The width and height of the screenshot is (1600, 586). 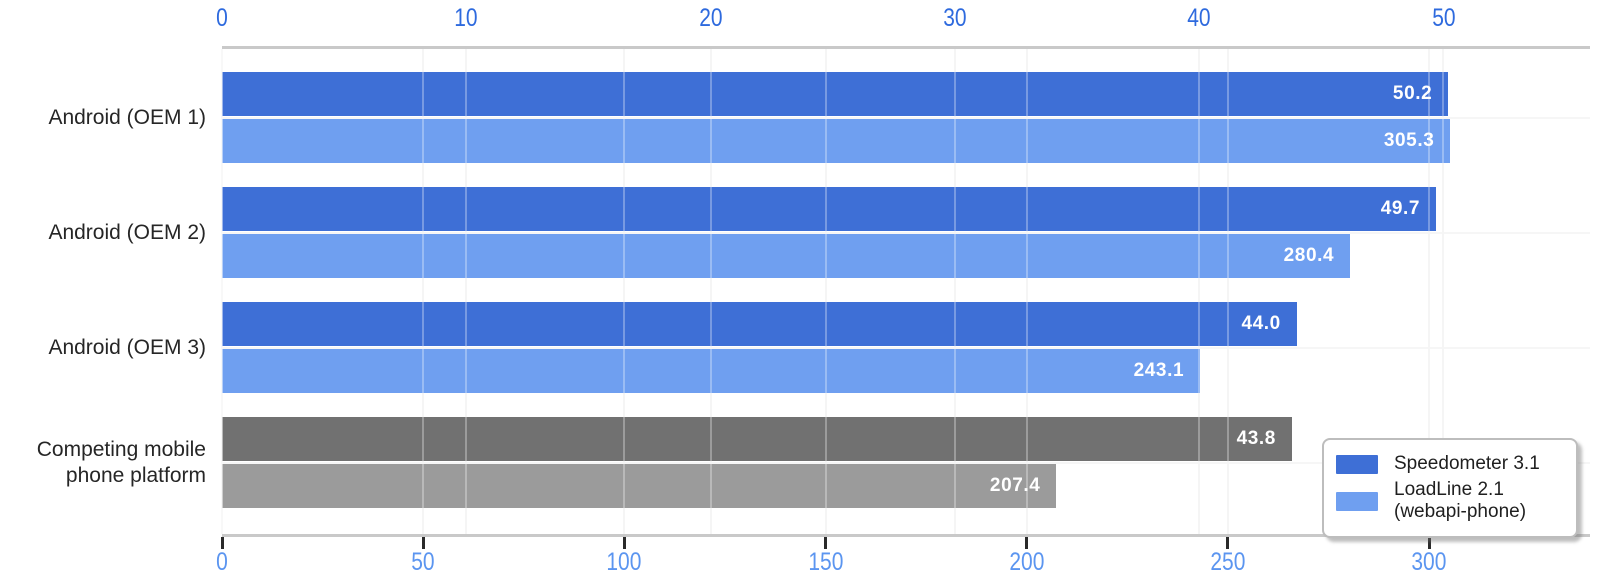 I want to click on bar-value-label: 207.4, so click(x=1015, y=485).